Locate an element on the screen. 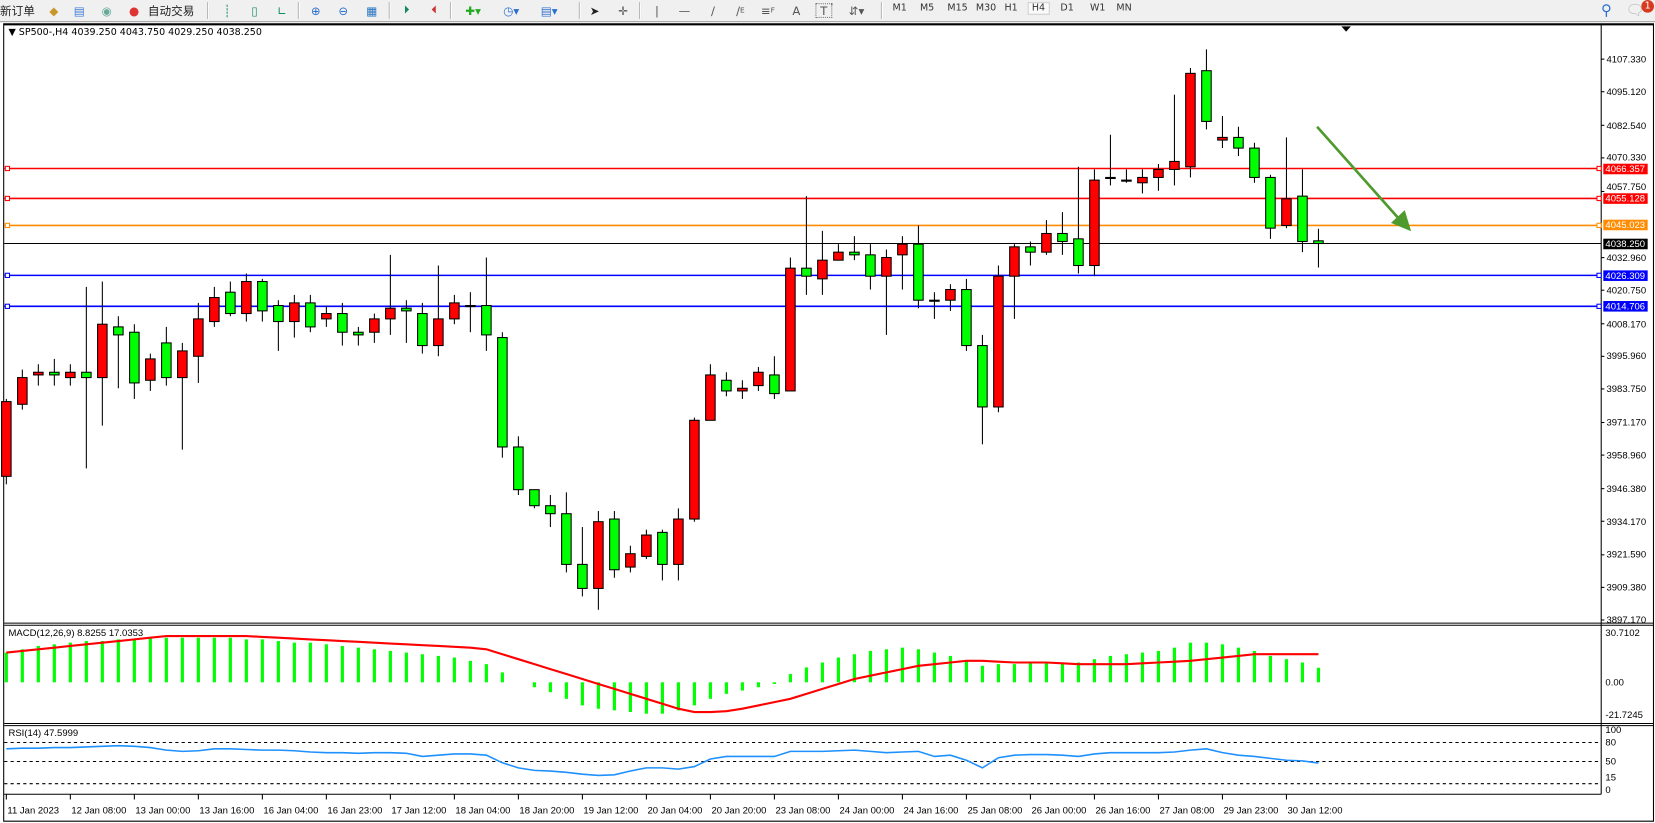  chart-shift-icon: ⏴ is located at coordinates (434, 10).